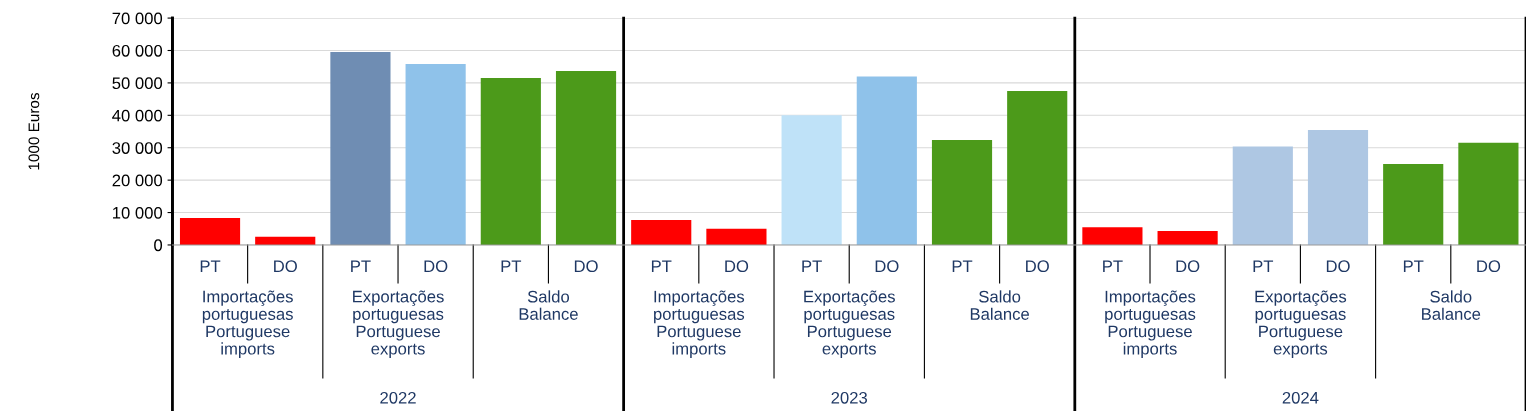  I want to click on text: 2022, so click(398, 397).